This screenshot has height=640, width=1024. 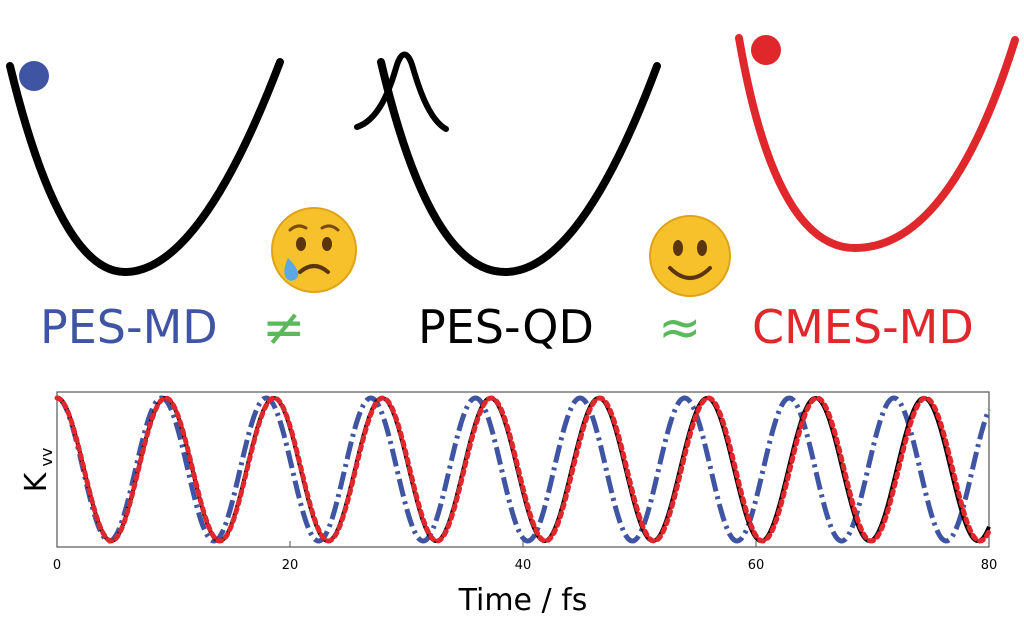 What do you see at coordinates (525, 557) in the screenshot?
I see `tick-layer: 0 20 40 60 80` at bounding box center [525, 557].